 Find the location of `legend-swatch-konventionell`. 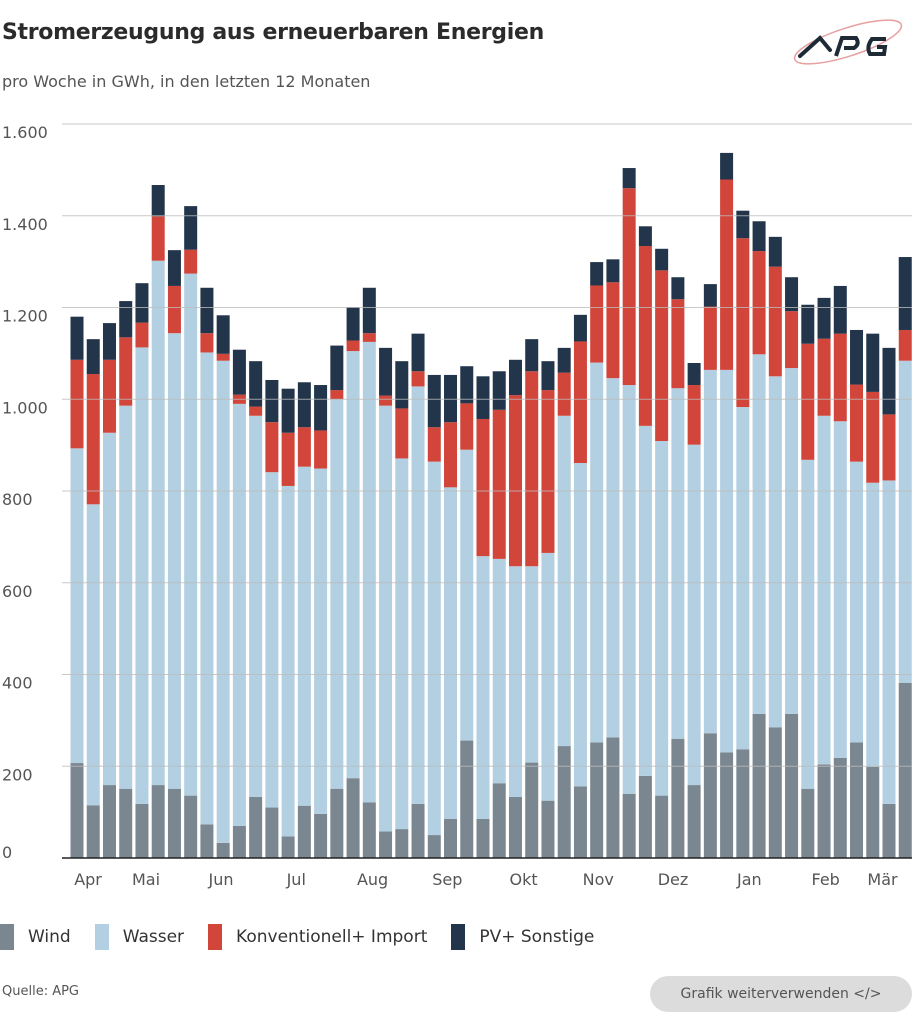

legend-swatch-konventionell is located at coordinates (215, 937).